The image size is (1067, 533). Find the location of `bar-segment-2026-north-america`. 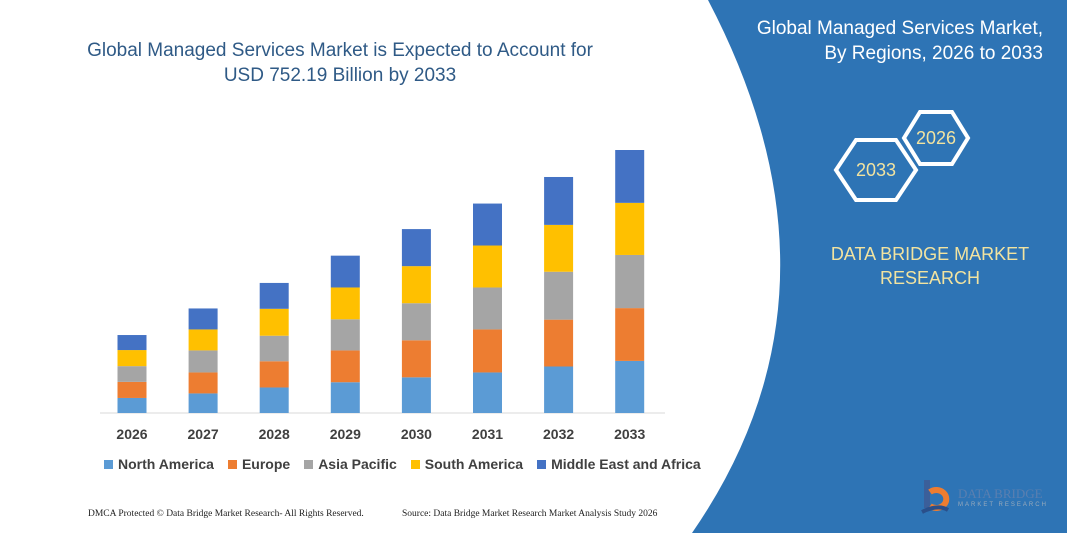

bar-segment-2026-north-america is located at coordinates (132, 405).